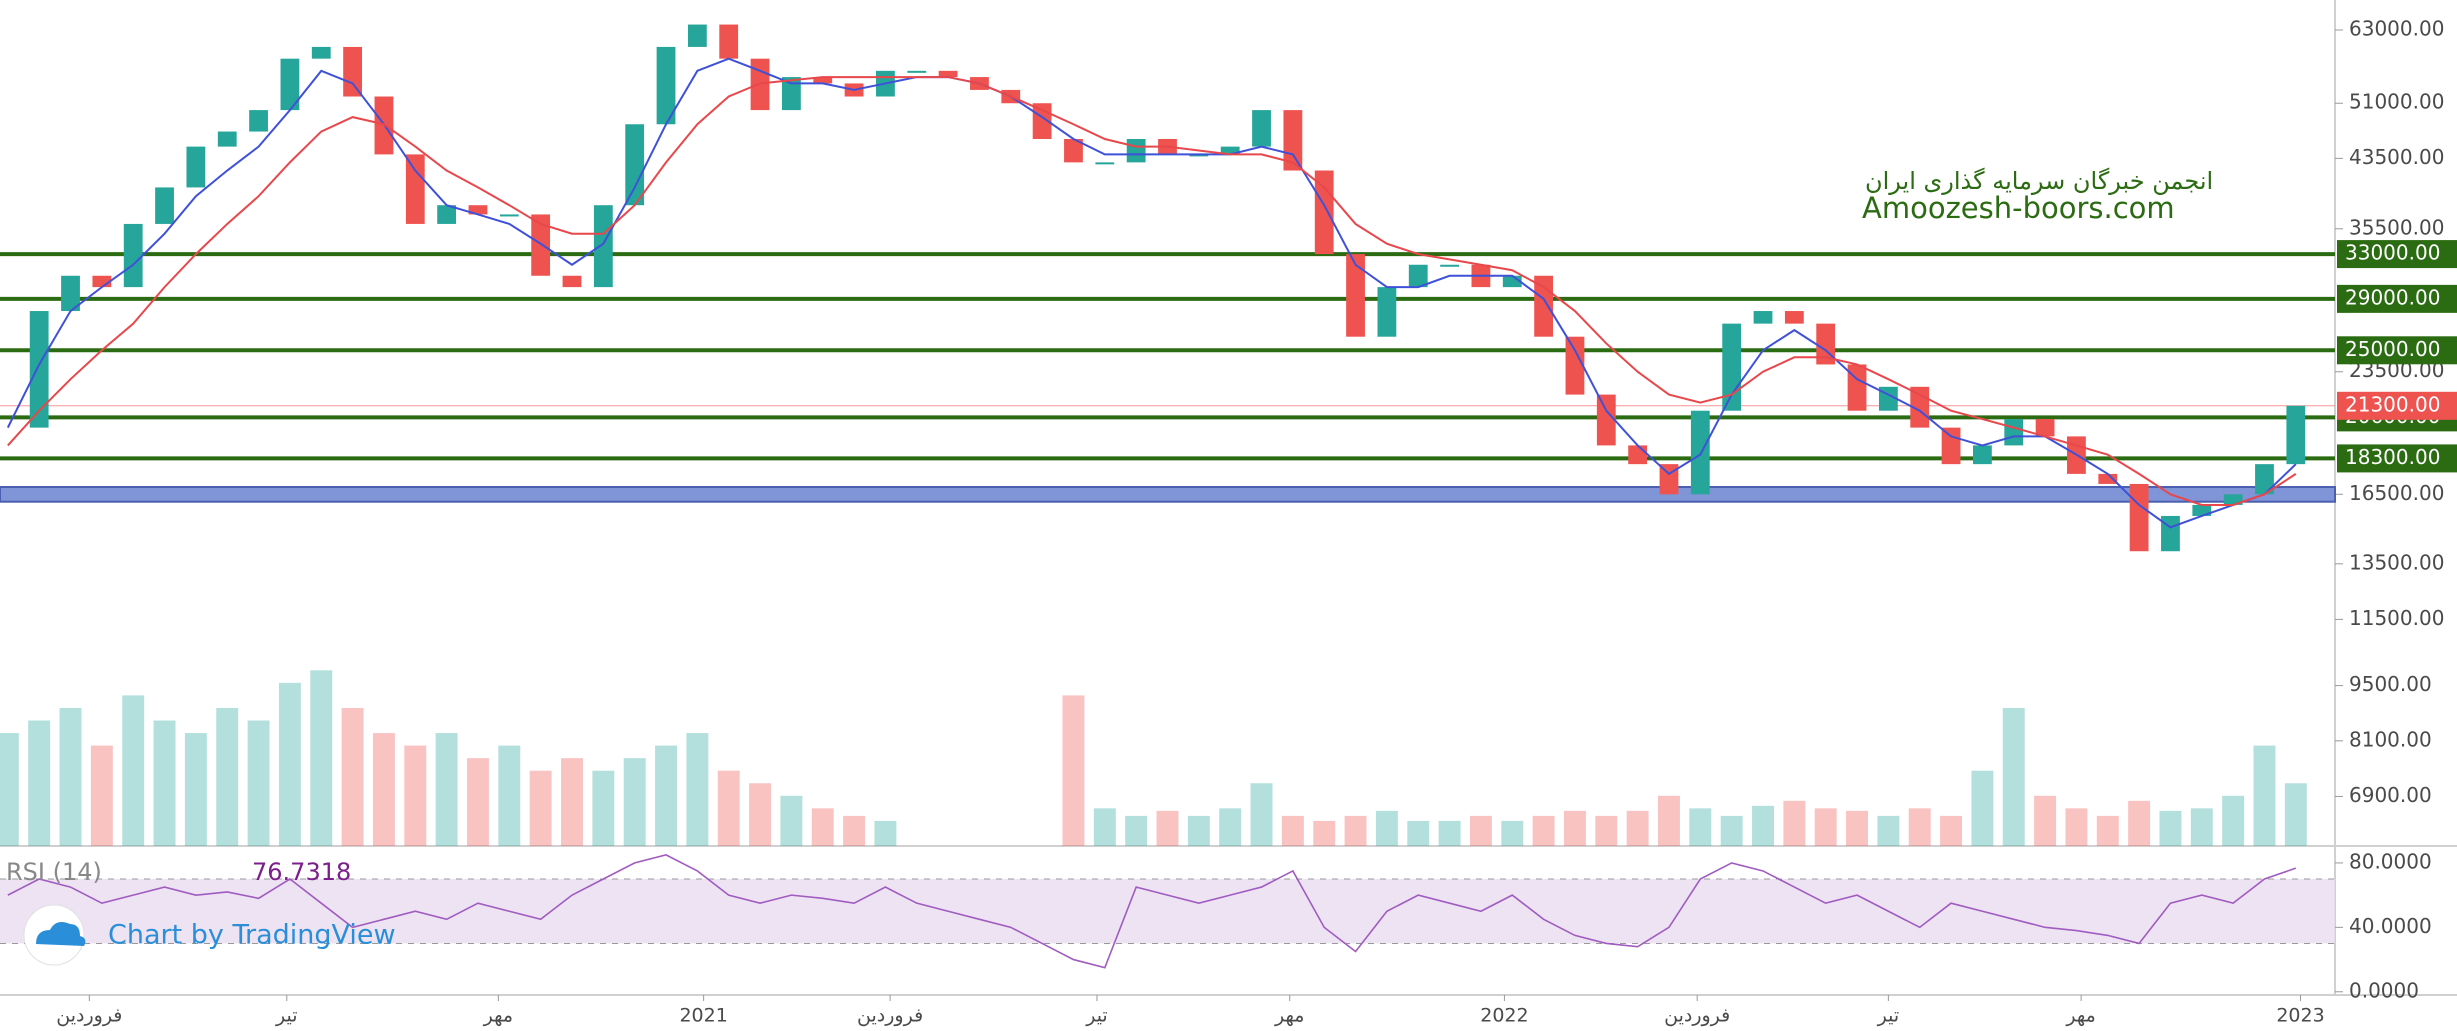 Image resolution: width=2457 pixels, height=1031 pixels. I want to click on current-price-box, so click(2397, 405).